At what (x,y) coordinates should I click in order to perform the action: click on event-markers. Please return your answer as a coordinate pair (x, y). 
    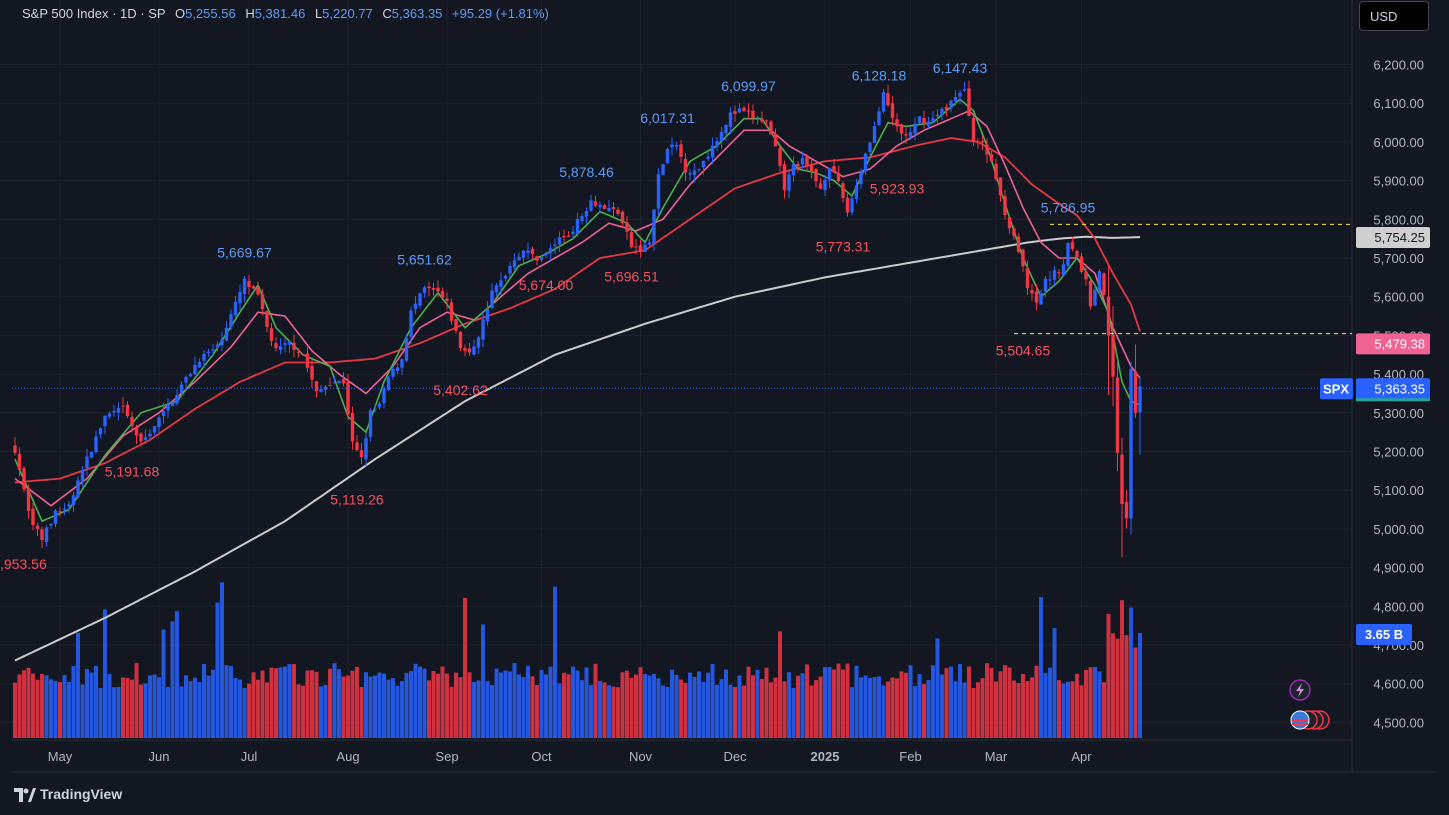
    Looking at the image, I should click on (1309, 704).